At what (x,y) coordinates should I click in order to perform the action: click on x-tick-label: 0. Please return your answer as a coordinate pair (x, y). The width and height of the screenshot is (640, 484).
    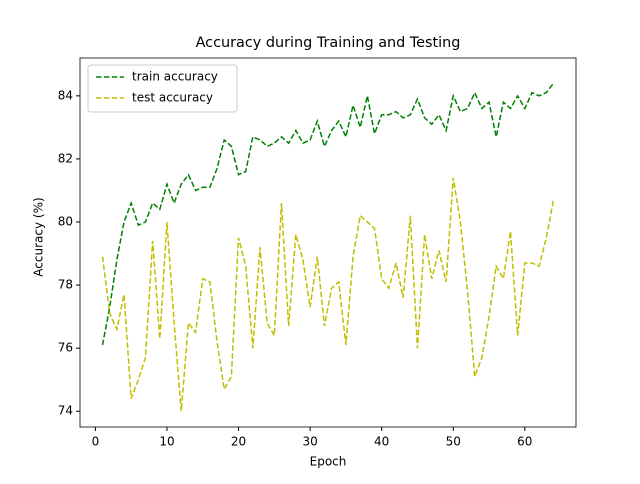
    Looking at the image, I should click on (96, 442).